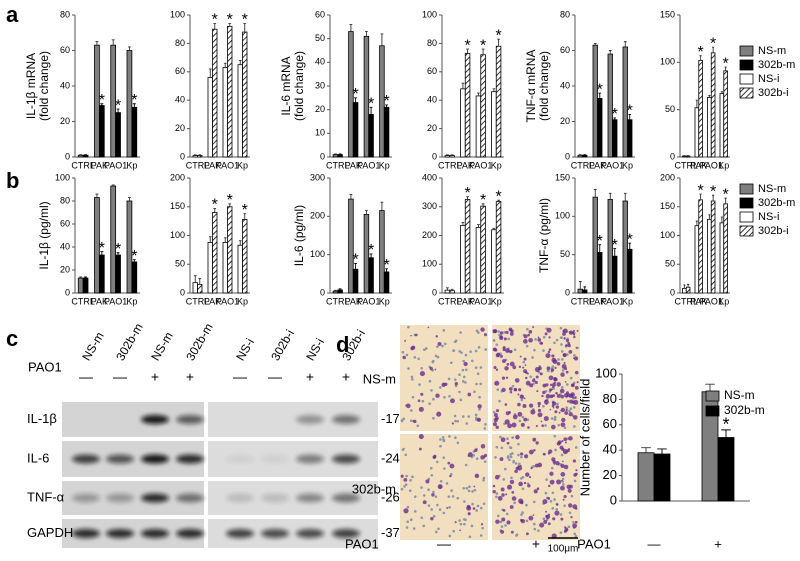 The width and height of the screenshot is (800, 561). What do you see at coordinates (773, 93) in the screenshot?
I see `legend-label: 302b-i` at bounding box center [773, 93].